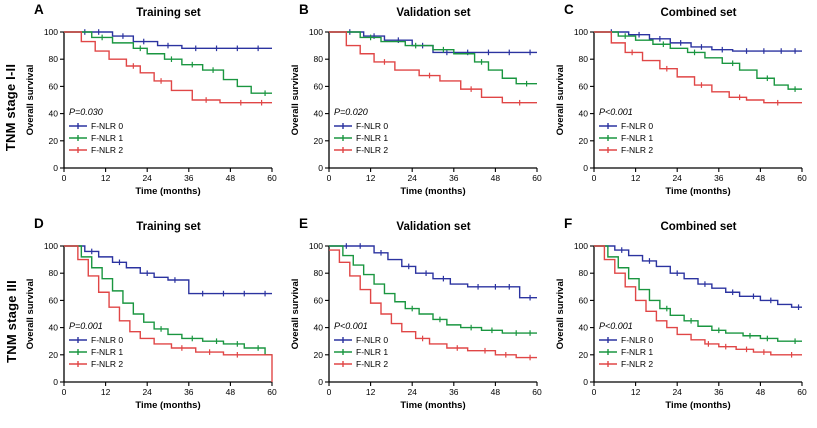 This screenshot has width=817, height=428. Describe the element at coordinates (304, 9) in the screenshot. I see `panel-letter: B` at that location.